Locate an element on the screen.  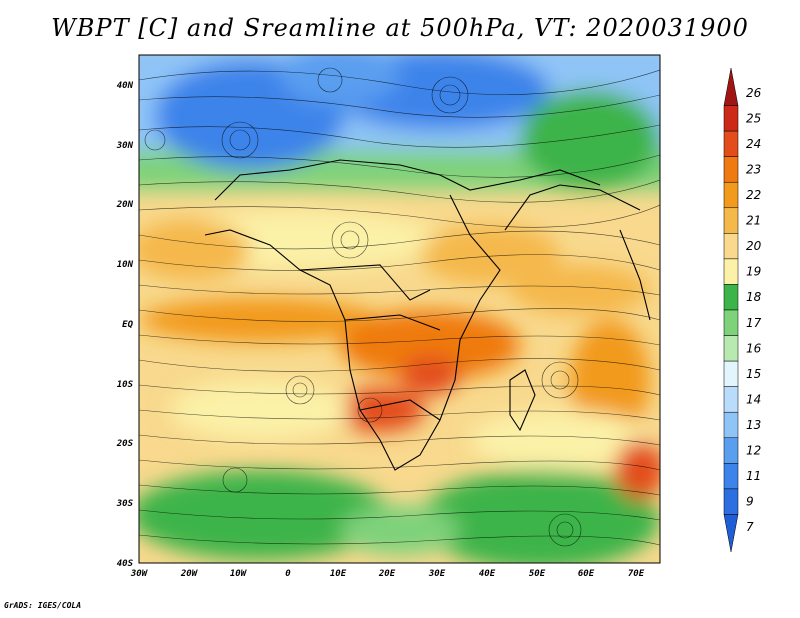
colorbar-label: 17 is located at coordinates (754, 323).